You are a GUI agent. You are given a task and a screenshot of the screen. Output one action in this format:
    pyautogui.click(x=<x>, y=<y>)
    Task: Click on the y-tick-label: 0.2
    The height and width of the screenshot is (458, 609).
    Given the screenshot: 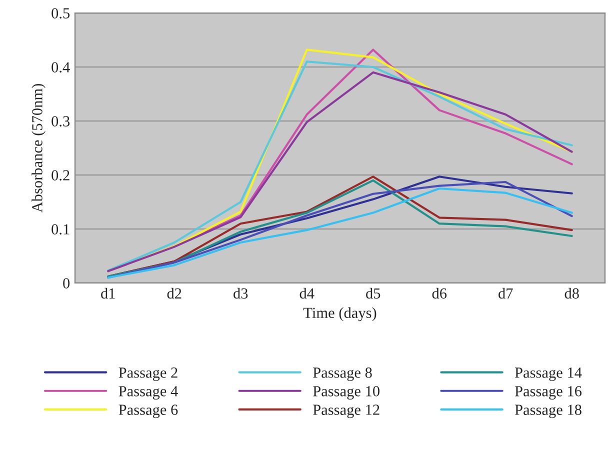 What is the action you would take?
    pyautogui.click(x=61, y=175)
    